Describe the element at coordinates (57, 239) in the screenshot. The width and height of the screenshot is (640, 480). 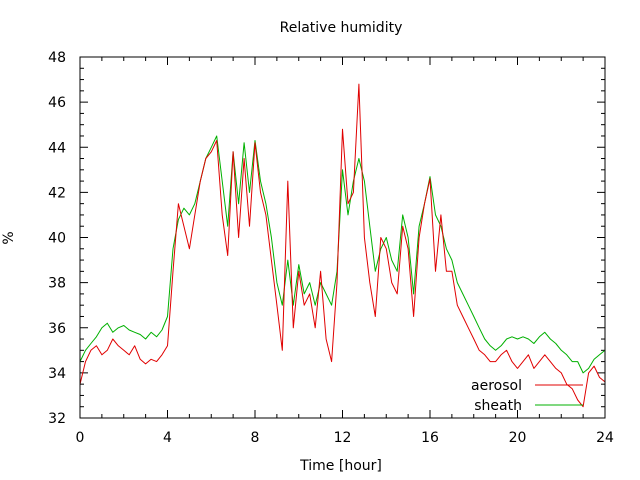
I see `y-tick-label: 40` at that location.